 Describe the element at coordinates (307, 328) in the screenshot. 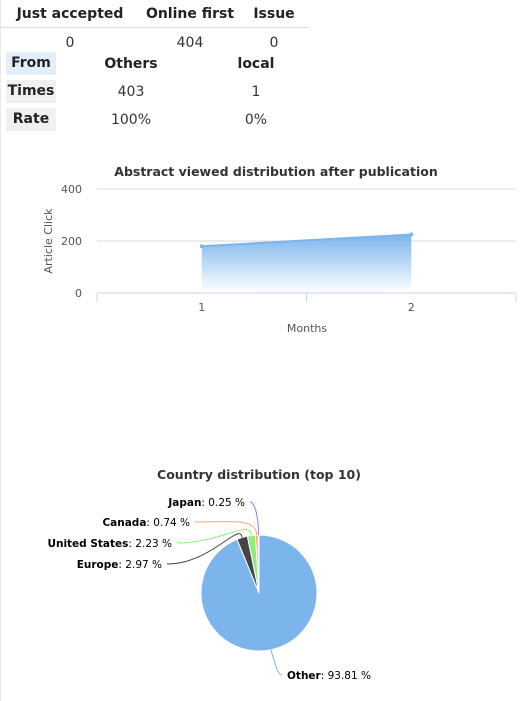

I see `line-chart-x-axis-label: Months` at that location.